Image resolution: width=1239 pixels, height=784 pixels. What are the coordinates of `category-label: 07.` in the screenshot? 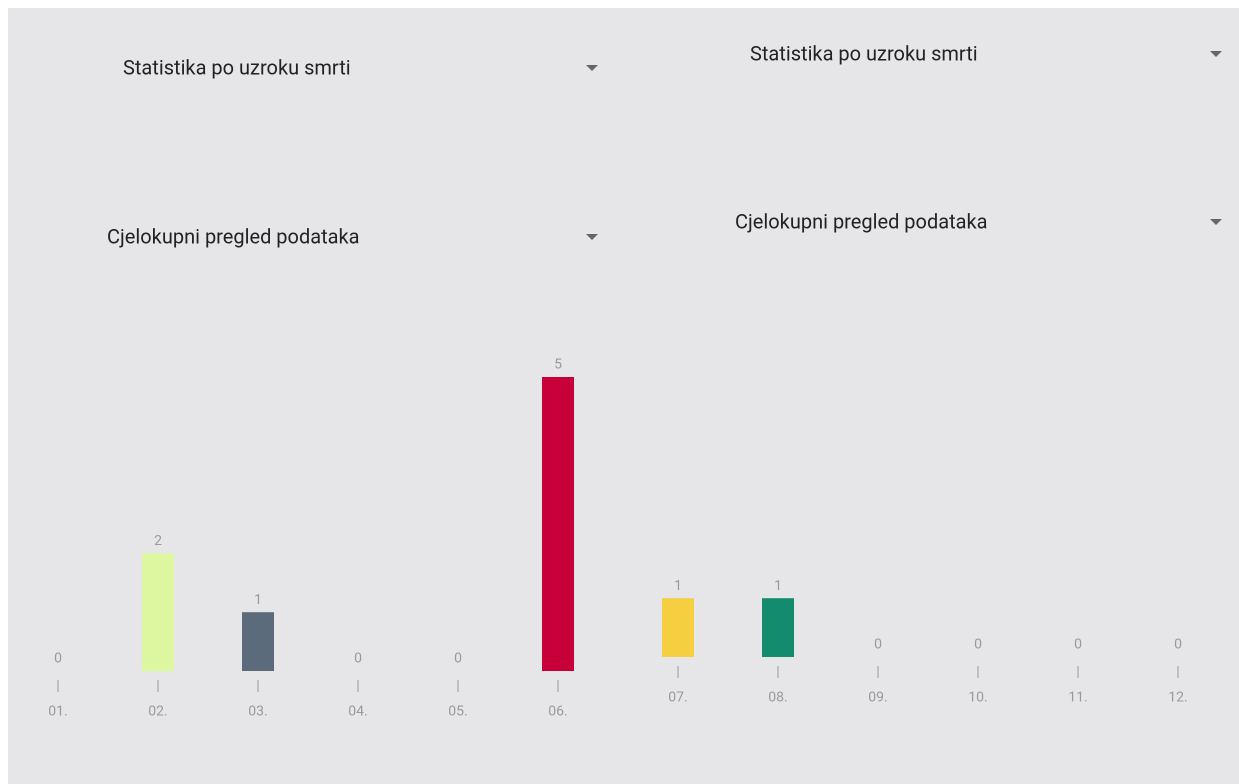 It's located at (677, 698).